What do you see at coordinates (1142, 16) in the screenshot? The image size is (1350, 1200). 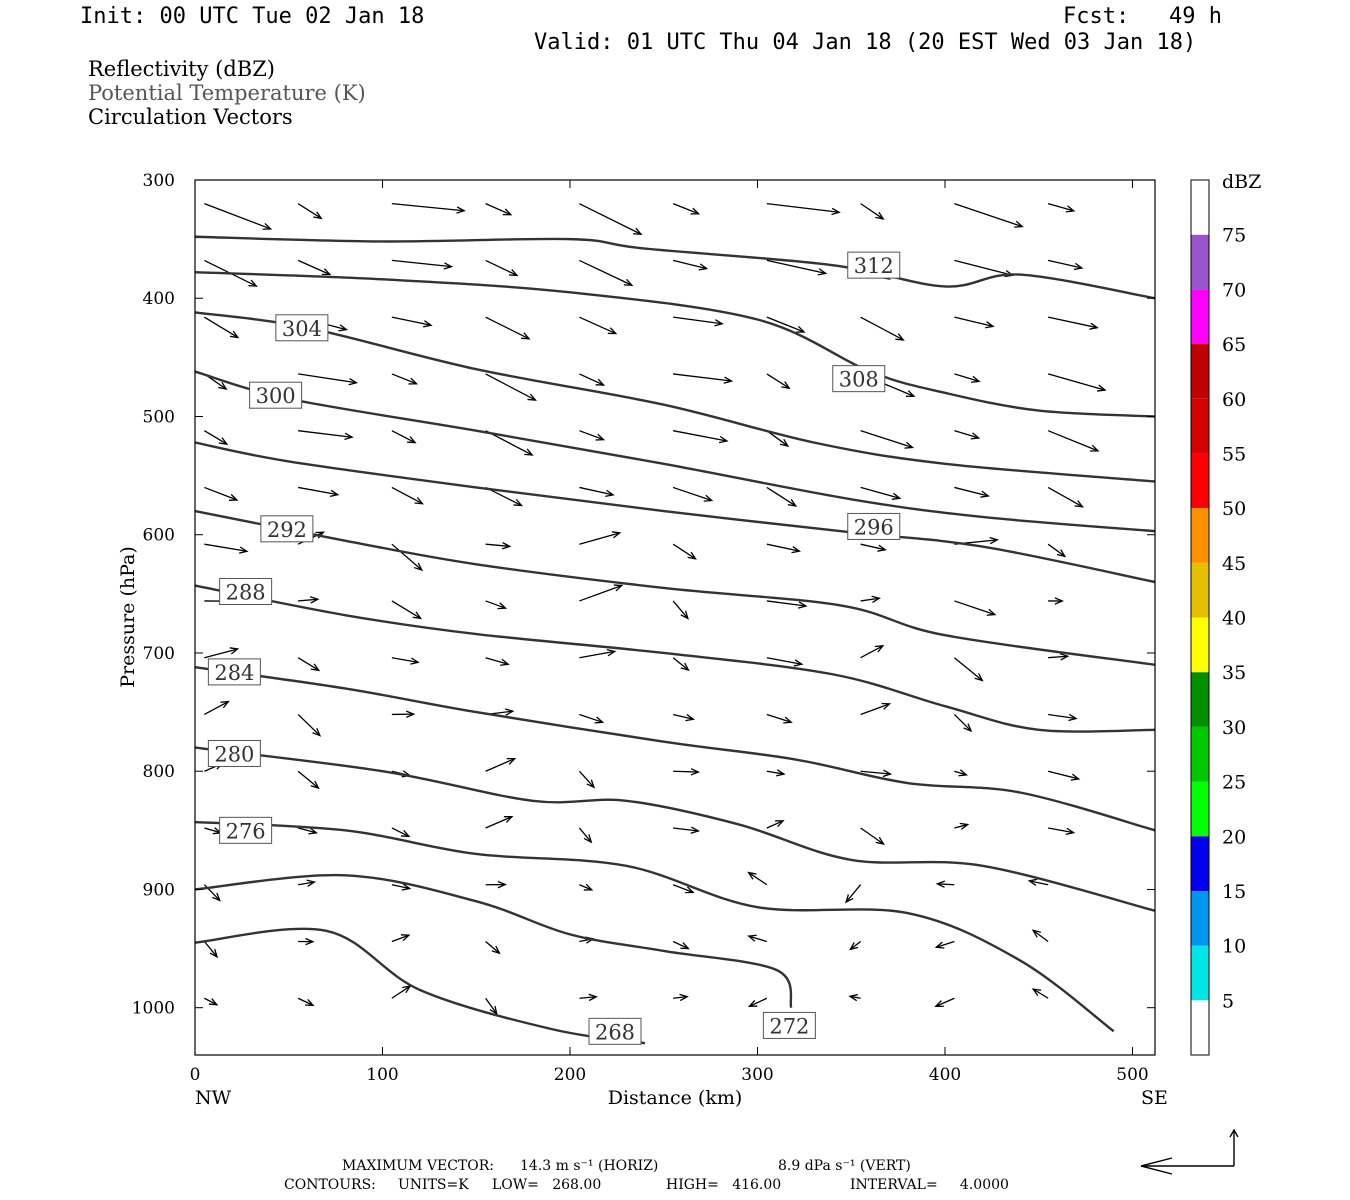 I see `forecast-hour: Fcst: 49 h` at bounding box center [1142, 16].